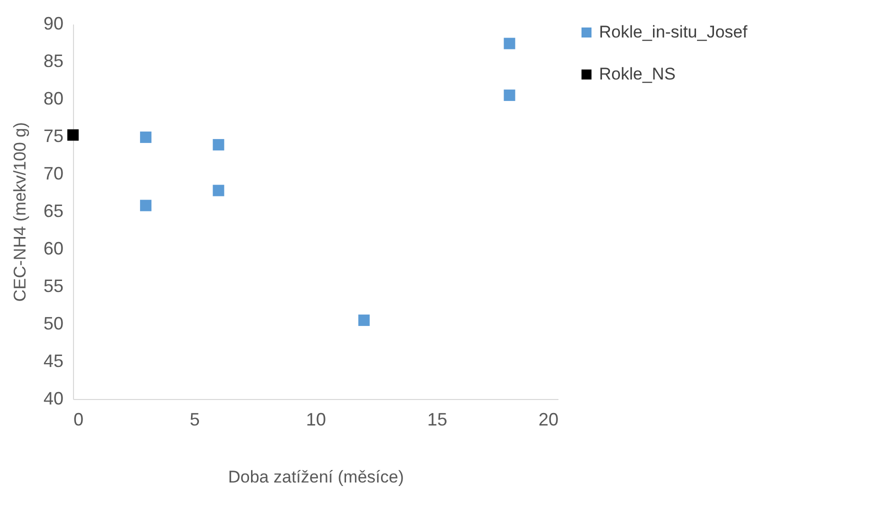 This screenshot has height=512, width=874. What do you see at coordinates (53, 361) in the screenshot?
I see `y-tick-label: 45` at bounding box center [53, 361].